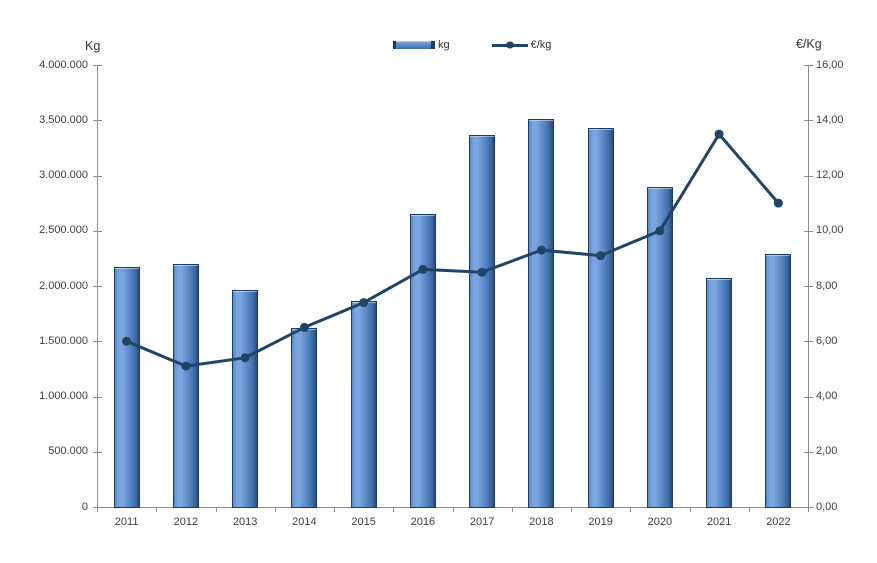  I want to click on left-axis-tick-label: 3.500.000, so click(63, 119).